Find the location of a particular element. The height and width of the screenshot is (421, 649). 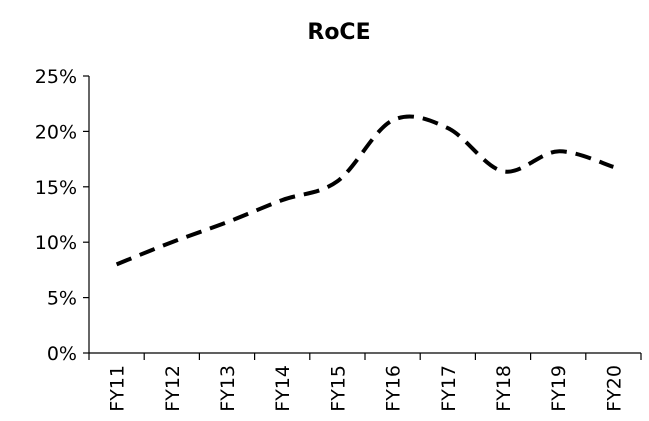

y-tick-label: 10% is located at coordinates (56, 243).